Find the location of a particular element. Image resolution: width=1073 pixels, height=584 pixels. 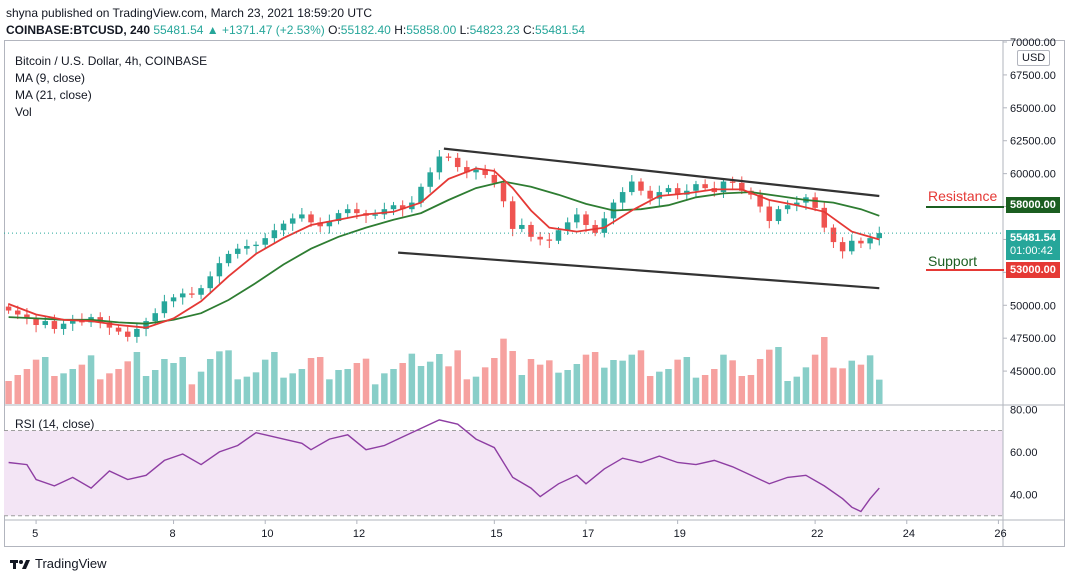

resistance-label: Resistance is located at coordinates (963, 196).